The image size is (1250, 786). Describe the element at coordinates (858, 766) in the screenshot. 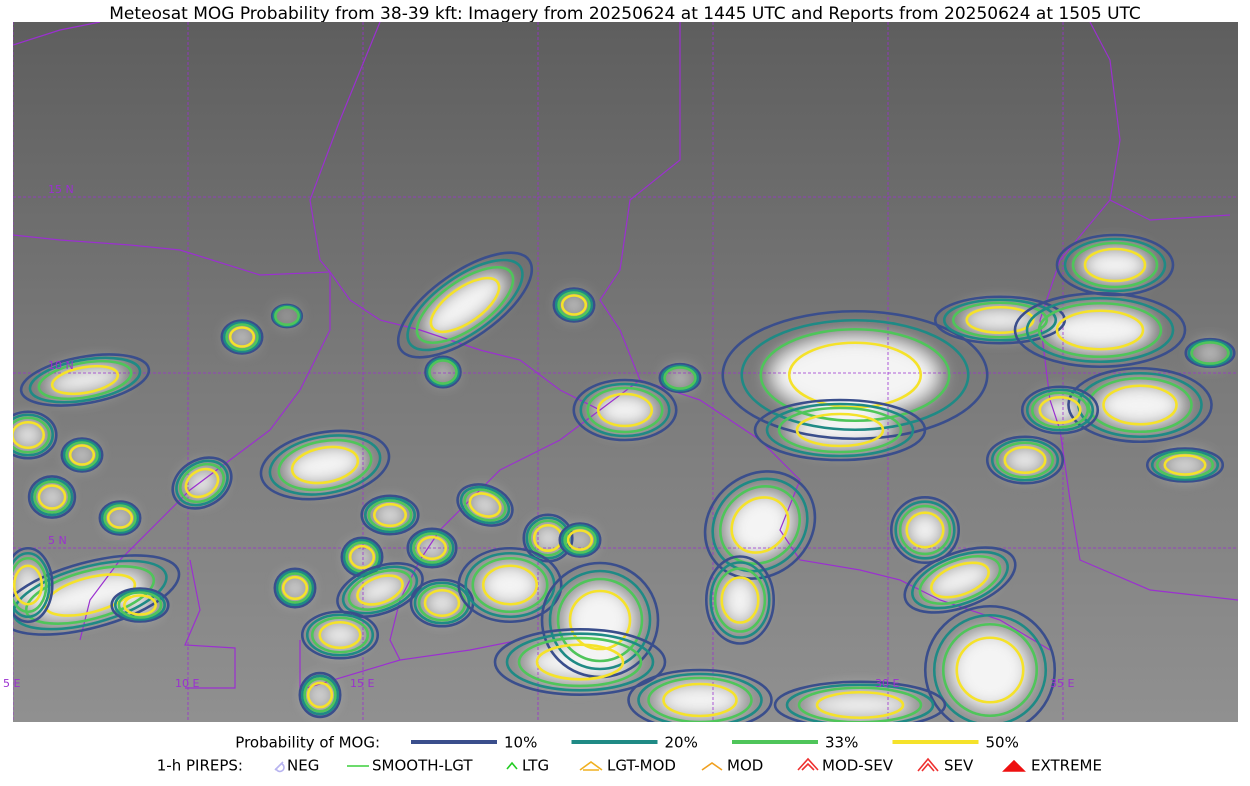

I see `legend-label: MOD-SEV` at that location.